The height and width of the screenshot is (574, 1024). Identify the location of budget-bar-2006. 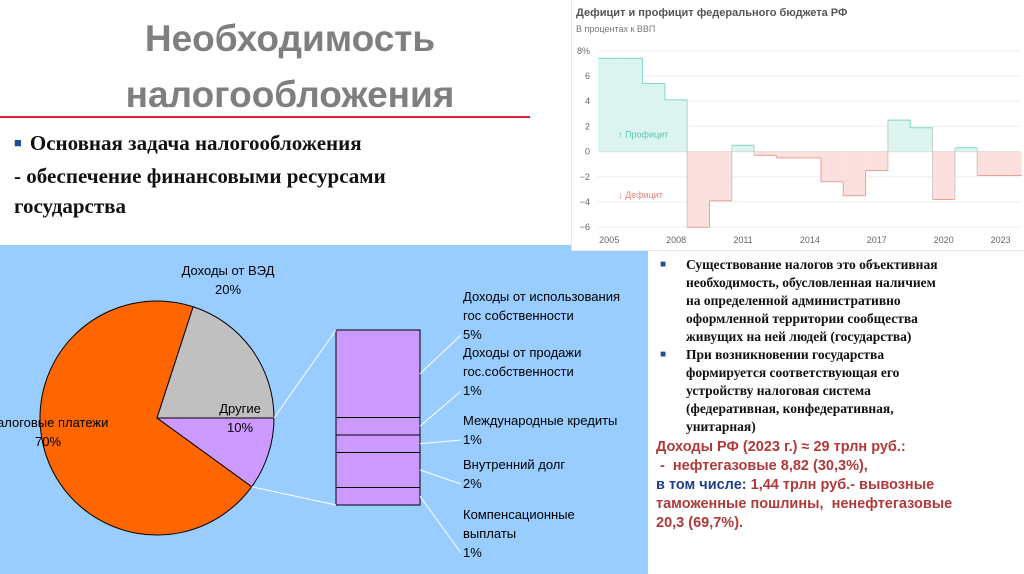
(631, 105).